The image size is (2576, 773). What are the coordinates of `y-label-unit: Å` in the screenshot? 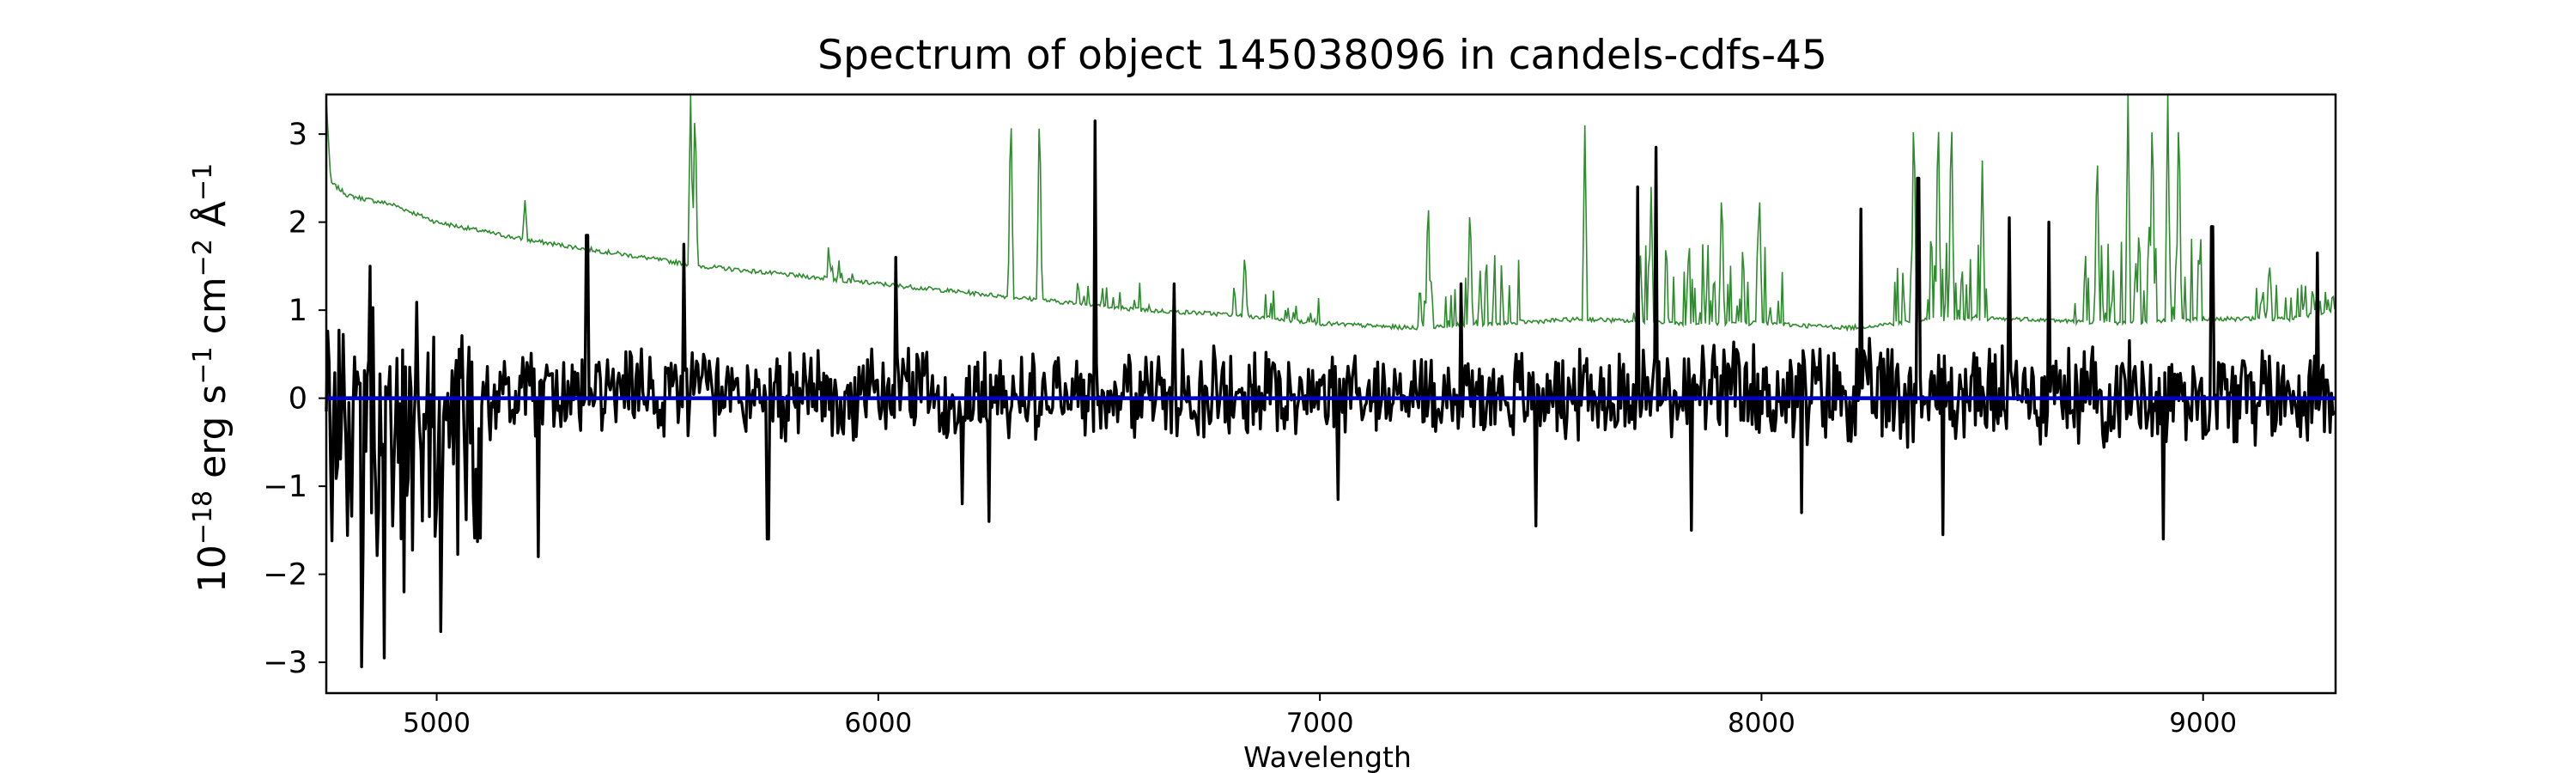 It's located at (212, 220).